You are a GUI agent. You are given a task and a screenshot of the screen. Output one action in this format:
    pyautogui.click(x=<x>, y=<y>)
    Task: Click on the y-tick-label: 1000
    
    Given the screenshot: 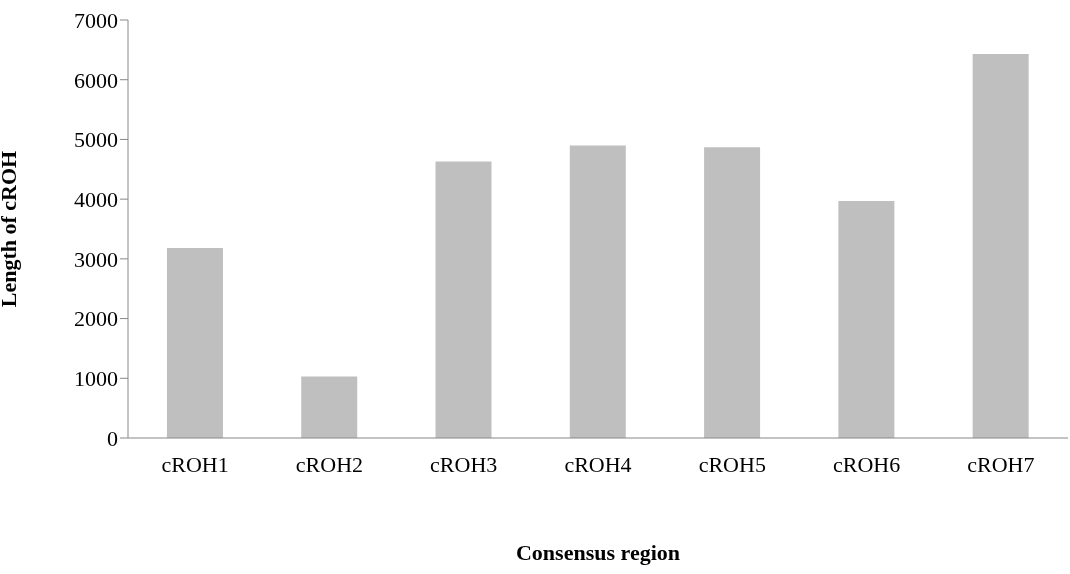 What is the action you would take?
    pyautogui.click(x=96, y=379)
    